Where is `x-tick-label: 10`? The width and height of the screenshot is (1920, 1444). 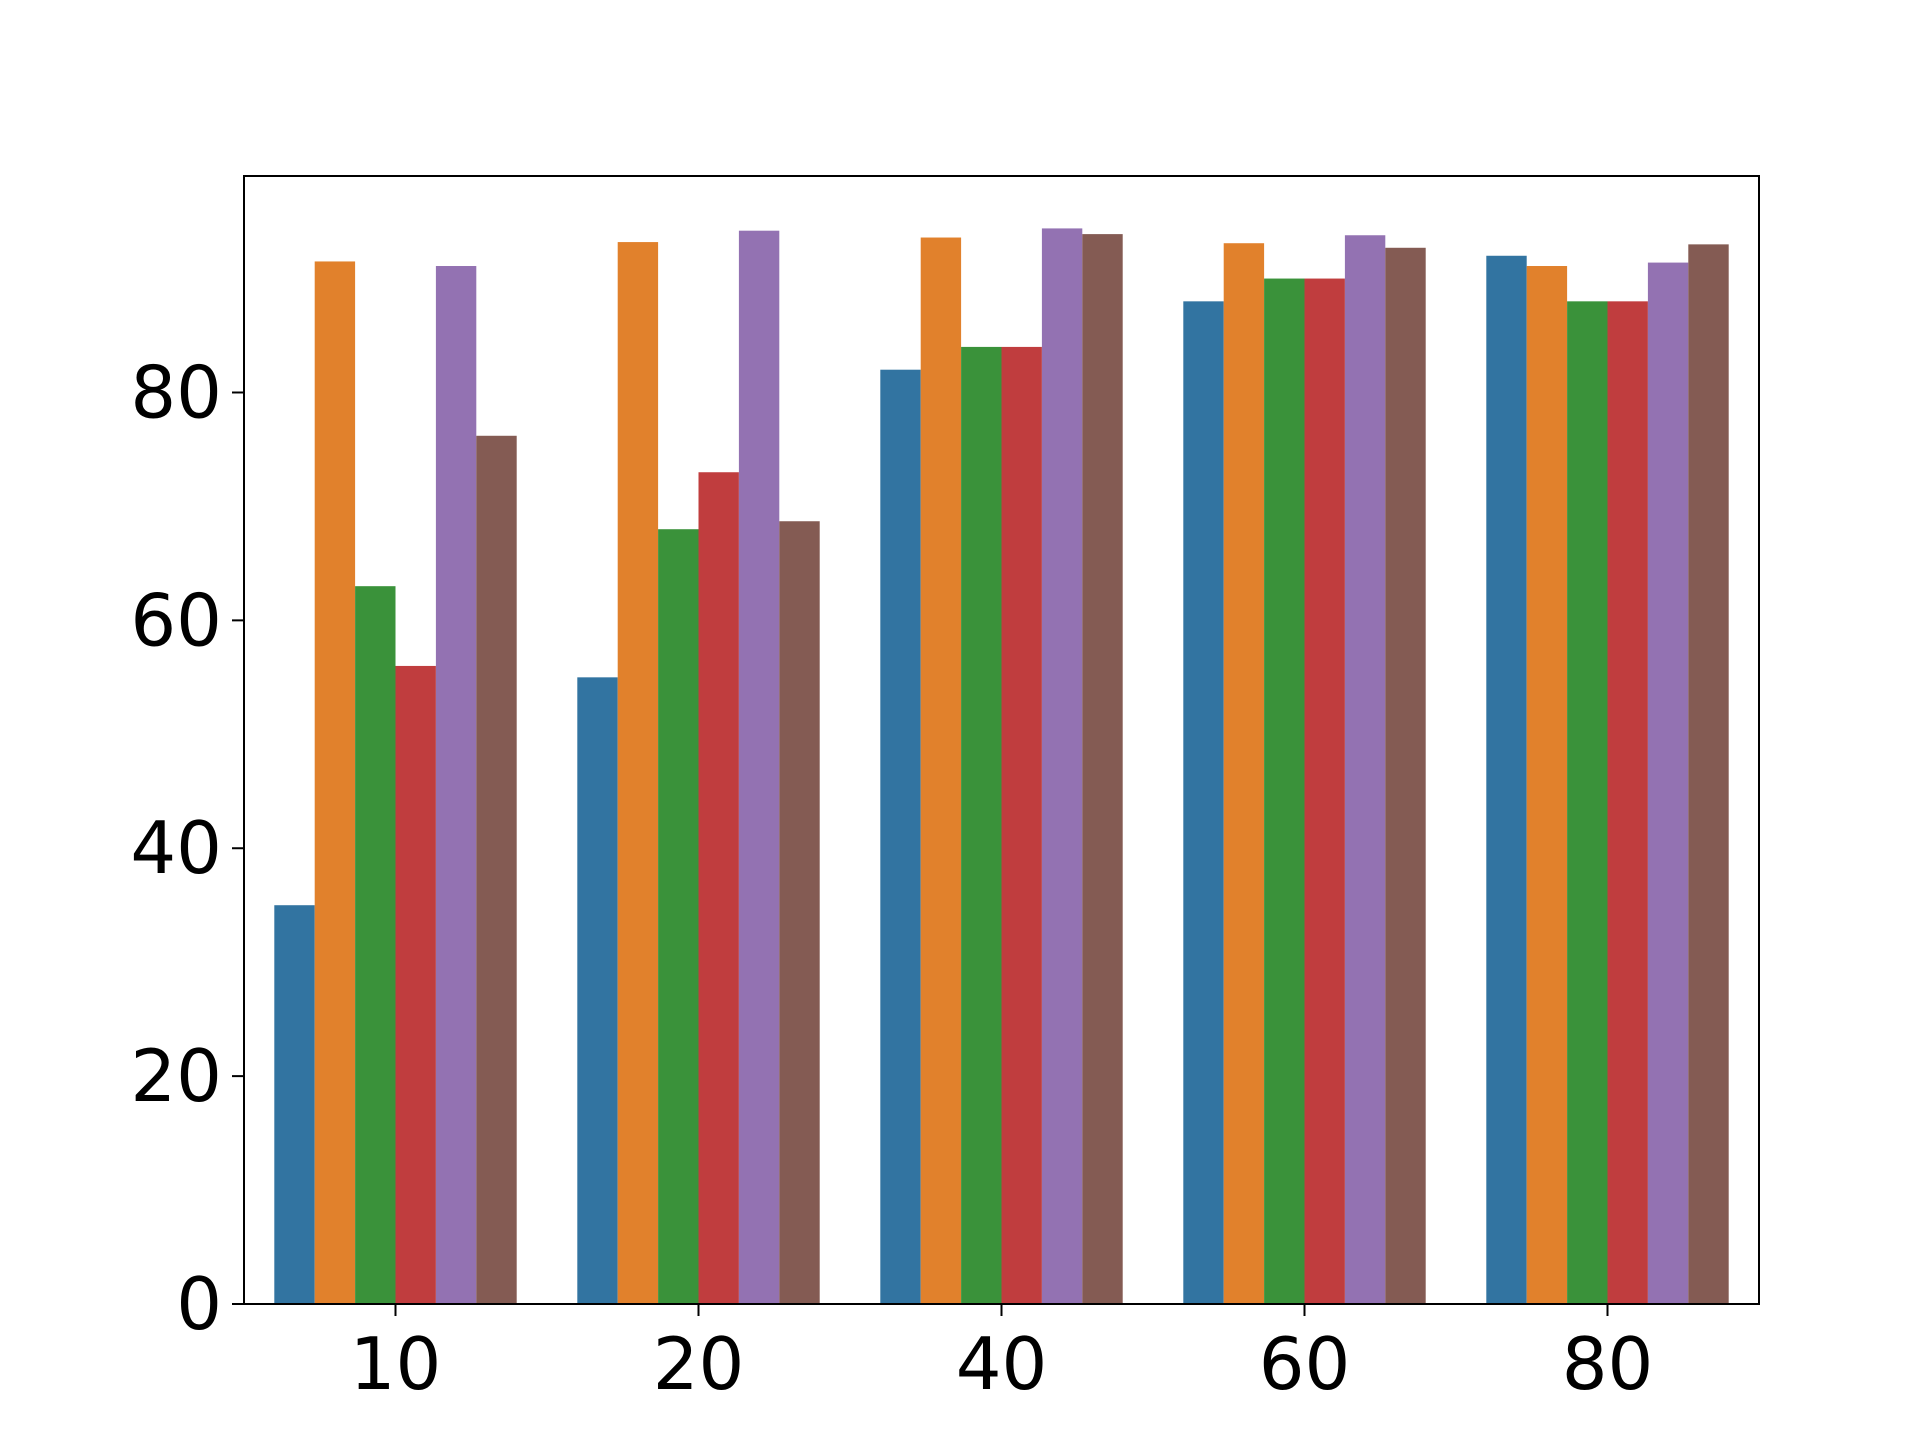 x-tick-label: 10 is located at coordinates (396, 1364).